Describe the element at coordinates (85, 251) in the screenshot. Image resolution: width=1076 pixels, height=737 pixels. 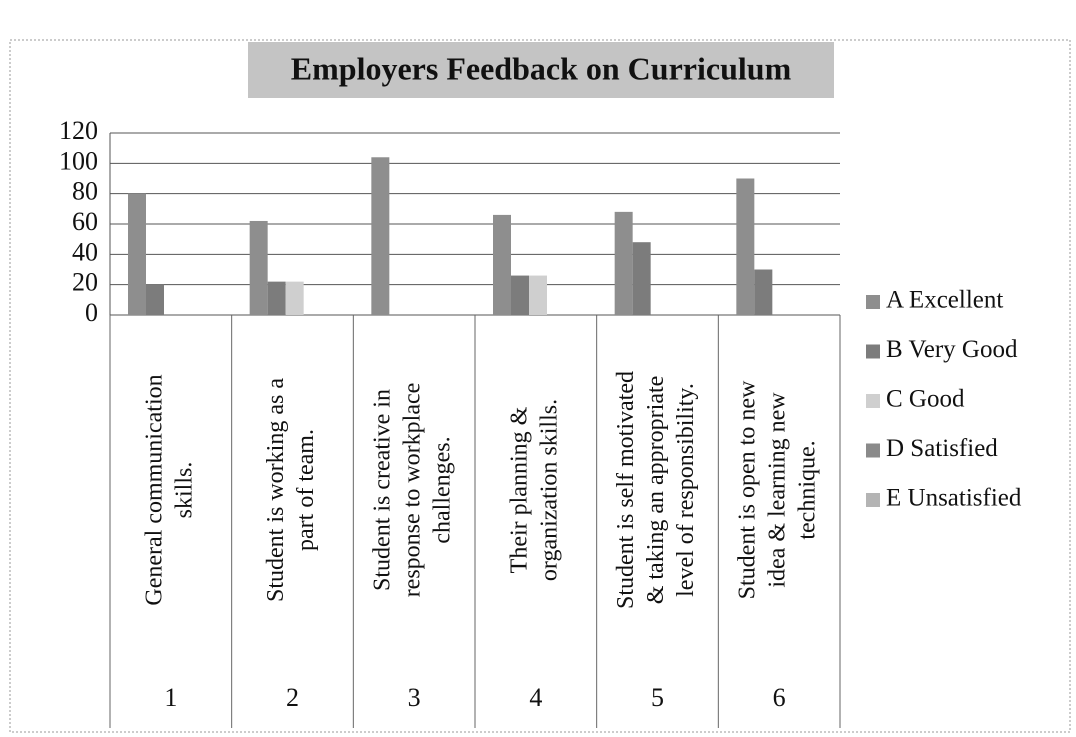
I see `y-tick-label: 40` at that location.